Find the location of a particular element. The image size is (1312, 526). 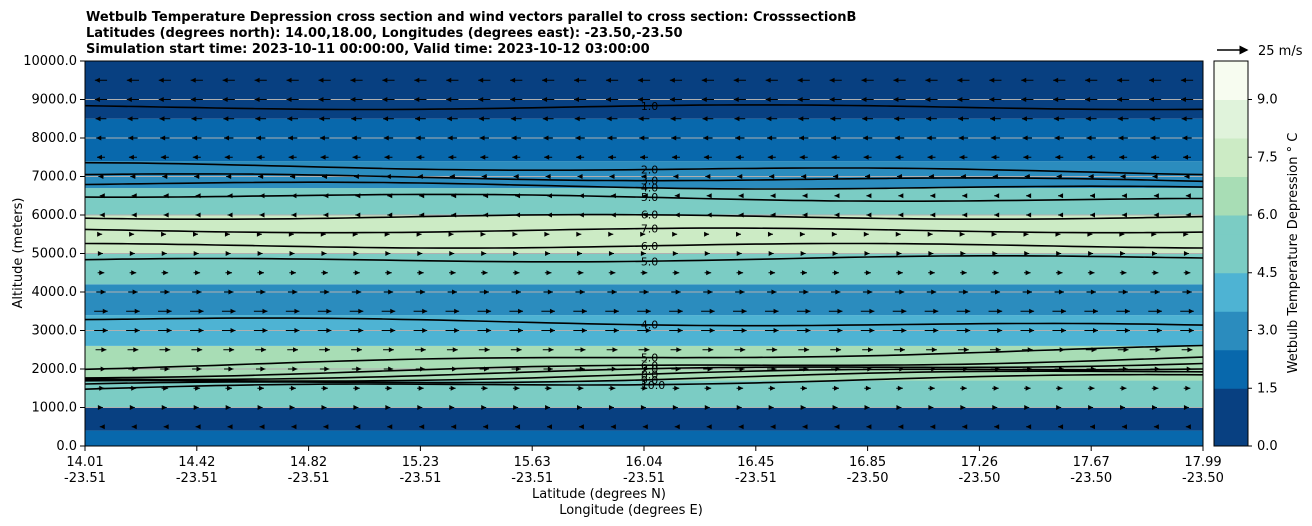

x-tick-label-lon: -23.51 is located at coordinates (420, 478).